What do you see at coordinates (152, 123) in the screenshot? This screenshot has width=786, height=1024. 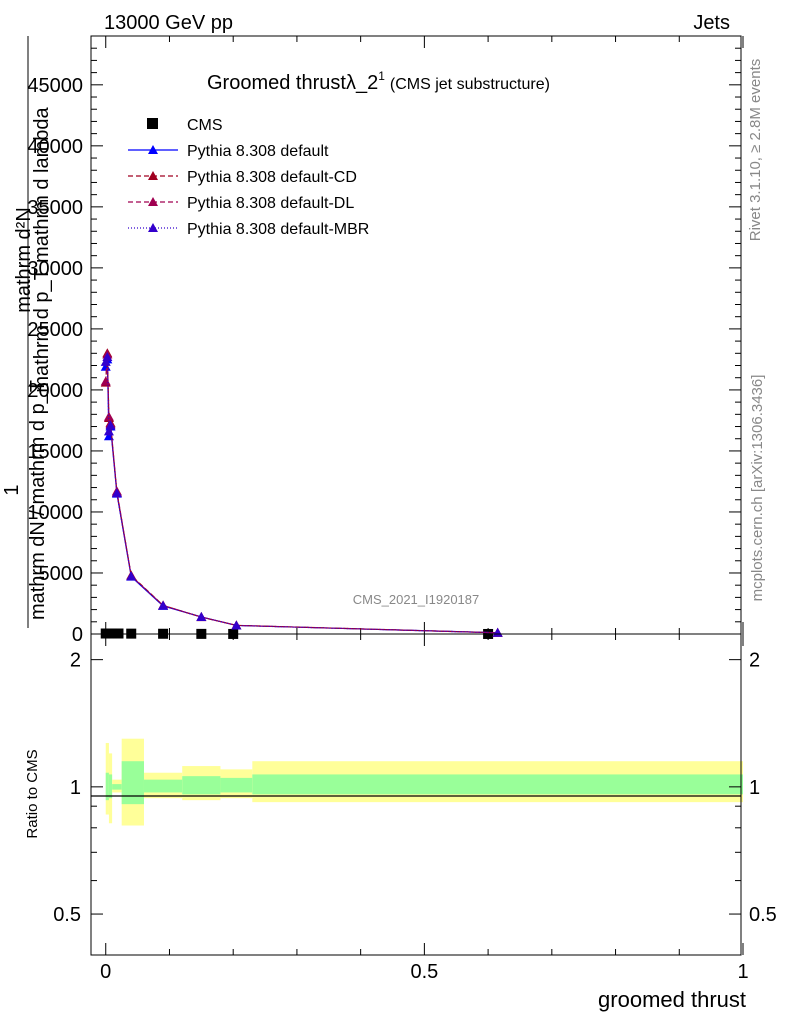 I see `legend-cms-marker` at bounding box center [152, 123].